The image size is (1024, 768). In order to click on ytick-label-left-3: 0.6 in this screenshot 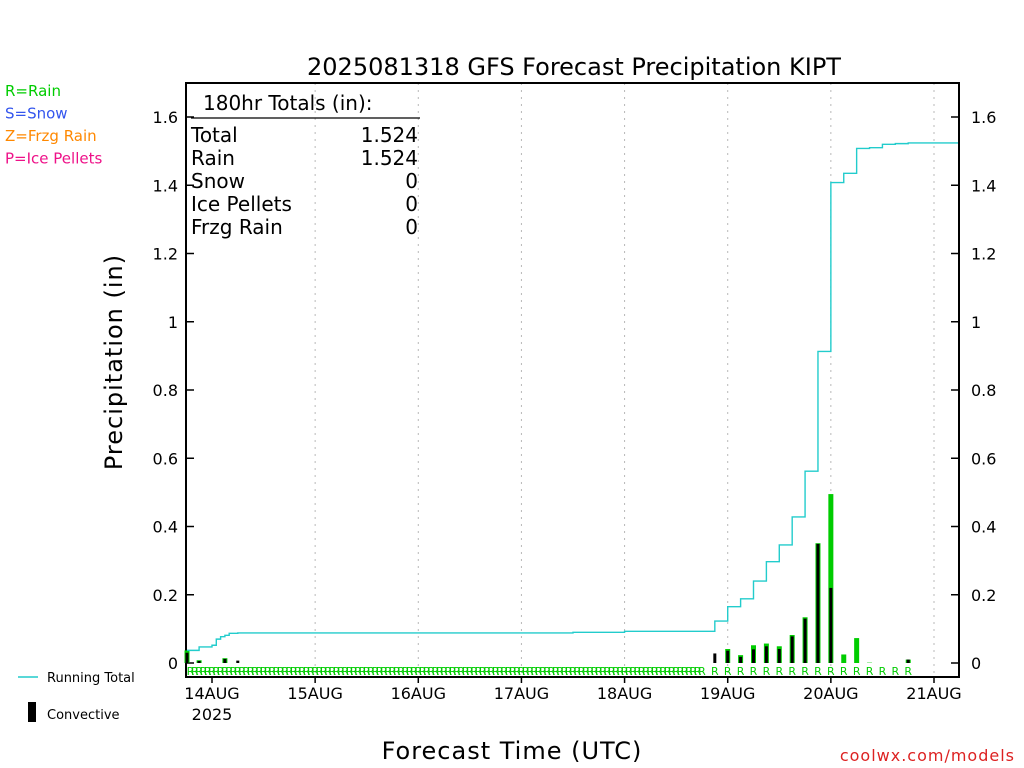, I will do `click(165, 458)`.